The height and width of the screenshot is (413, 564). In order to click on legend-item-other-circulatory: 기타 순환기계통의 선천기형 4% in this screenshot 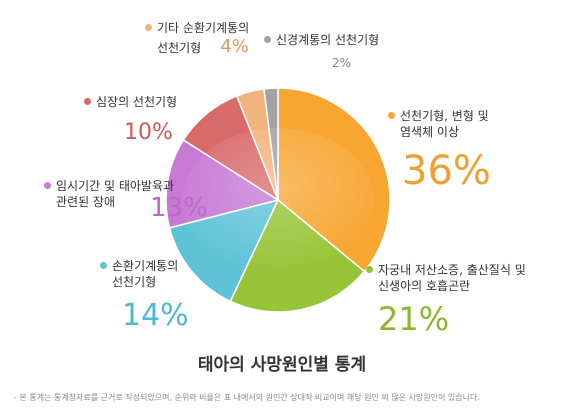, I will do `click(197, 38)`.